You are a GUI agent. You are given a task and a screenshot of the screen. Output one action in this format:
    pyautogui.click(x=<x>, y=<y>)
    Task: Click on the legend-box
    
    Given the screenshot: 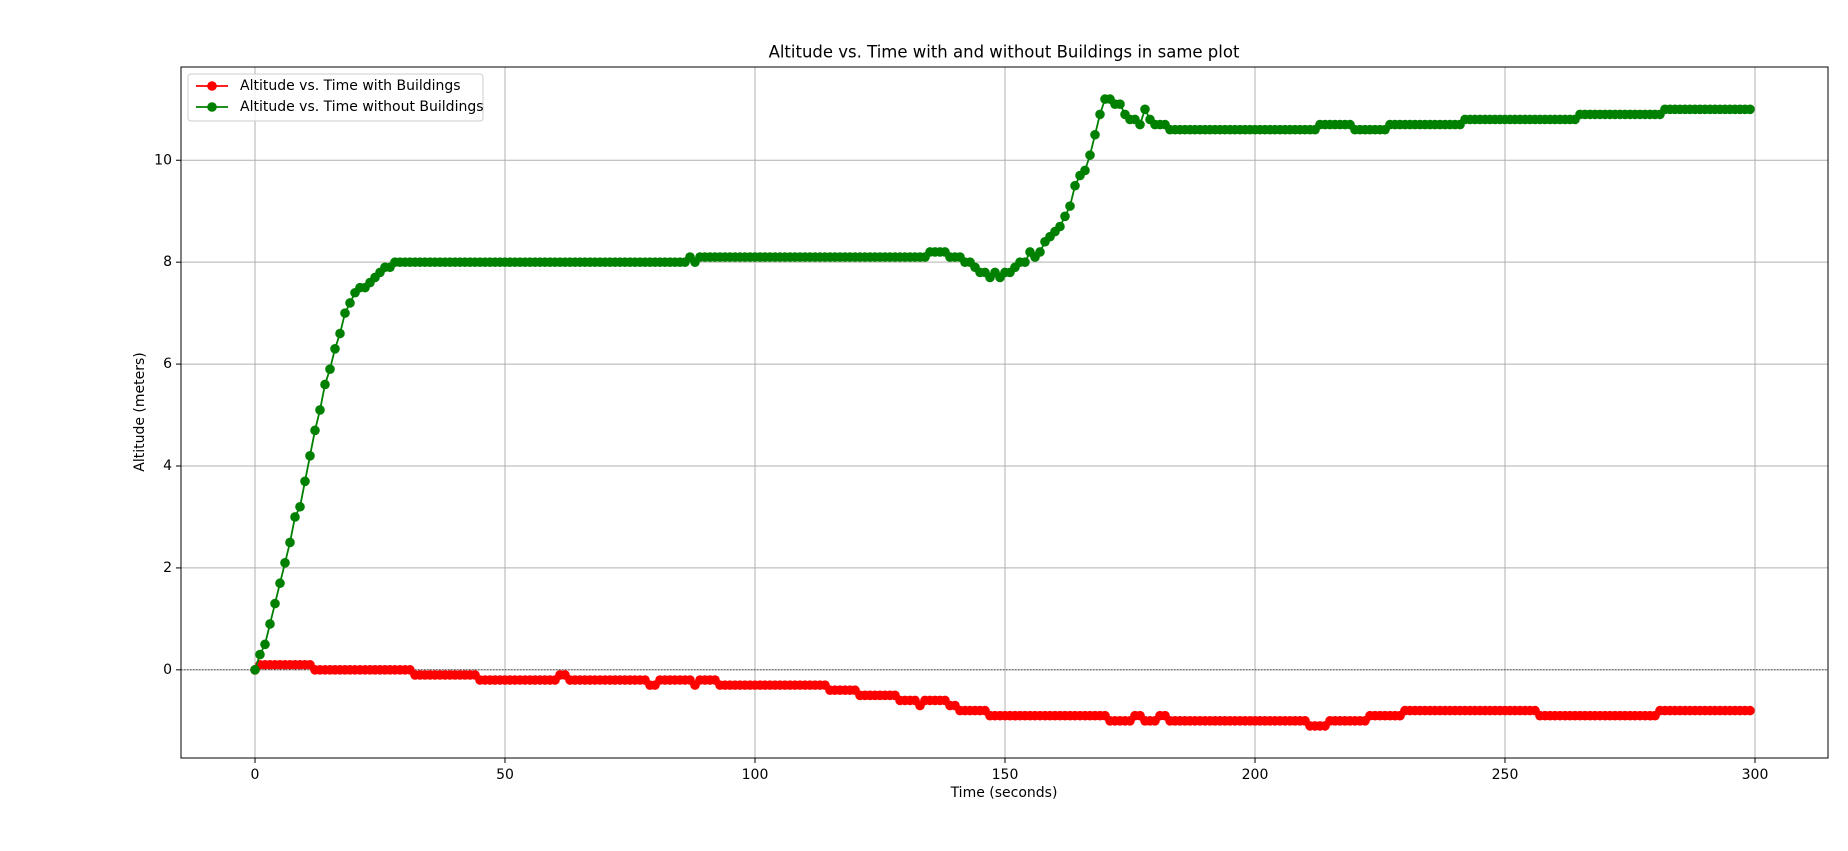 What is the action you would take?
    pyautogui.click(x=335, y=97)
    